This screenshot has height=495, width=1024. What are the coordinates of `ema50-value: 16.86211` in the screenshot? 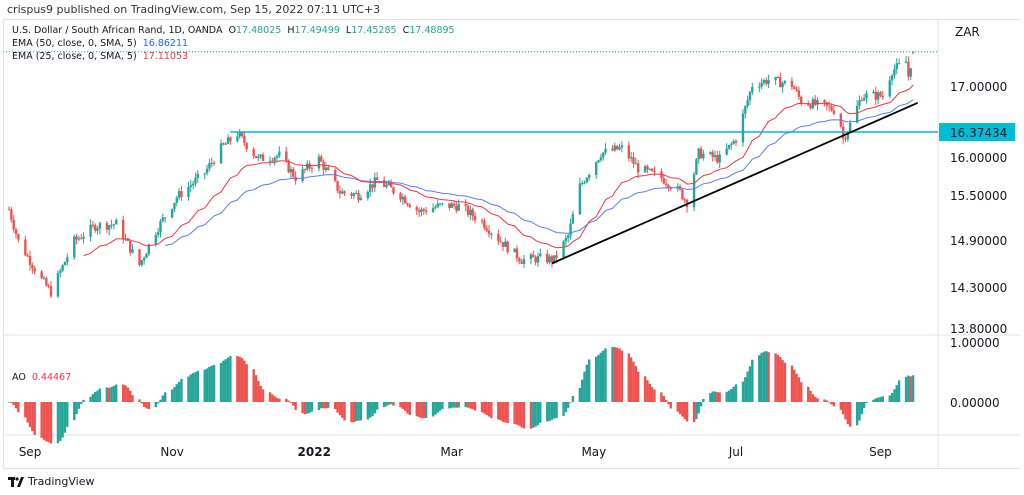 It's located at (165, 43).